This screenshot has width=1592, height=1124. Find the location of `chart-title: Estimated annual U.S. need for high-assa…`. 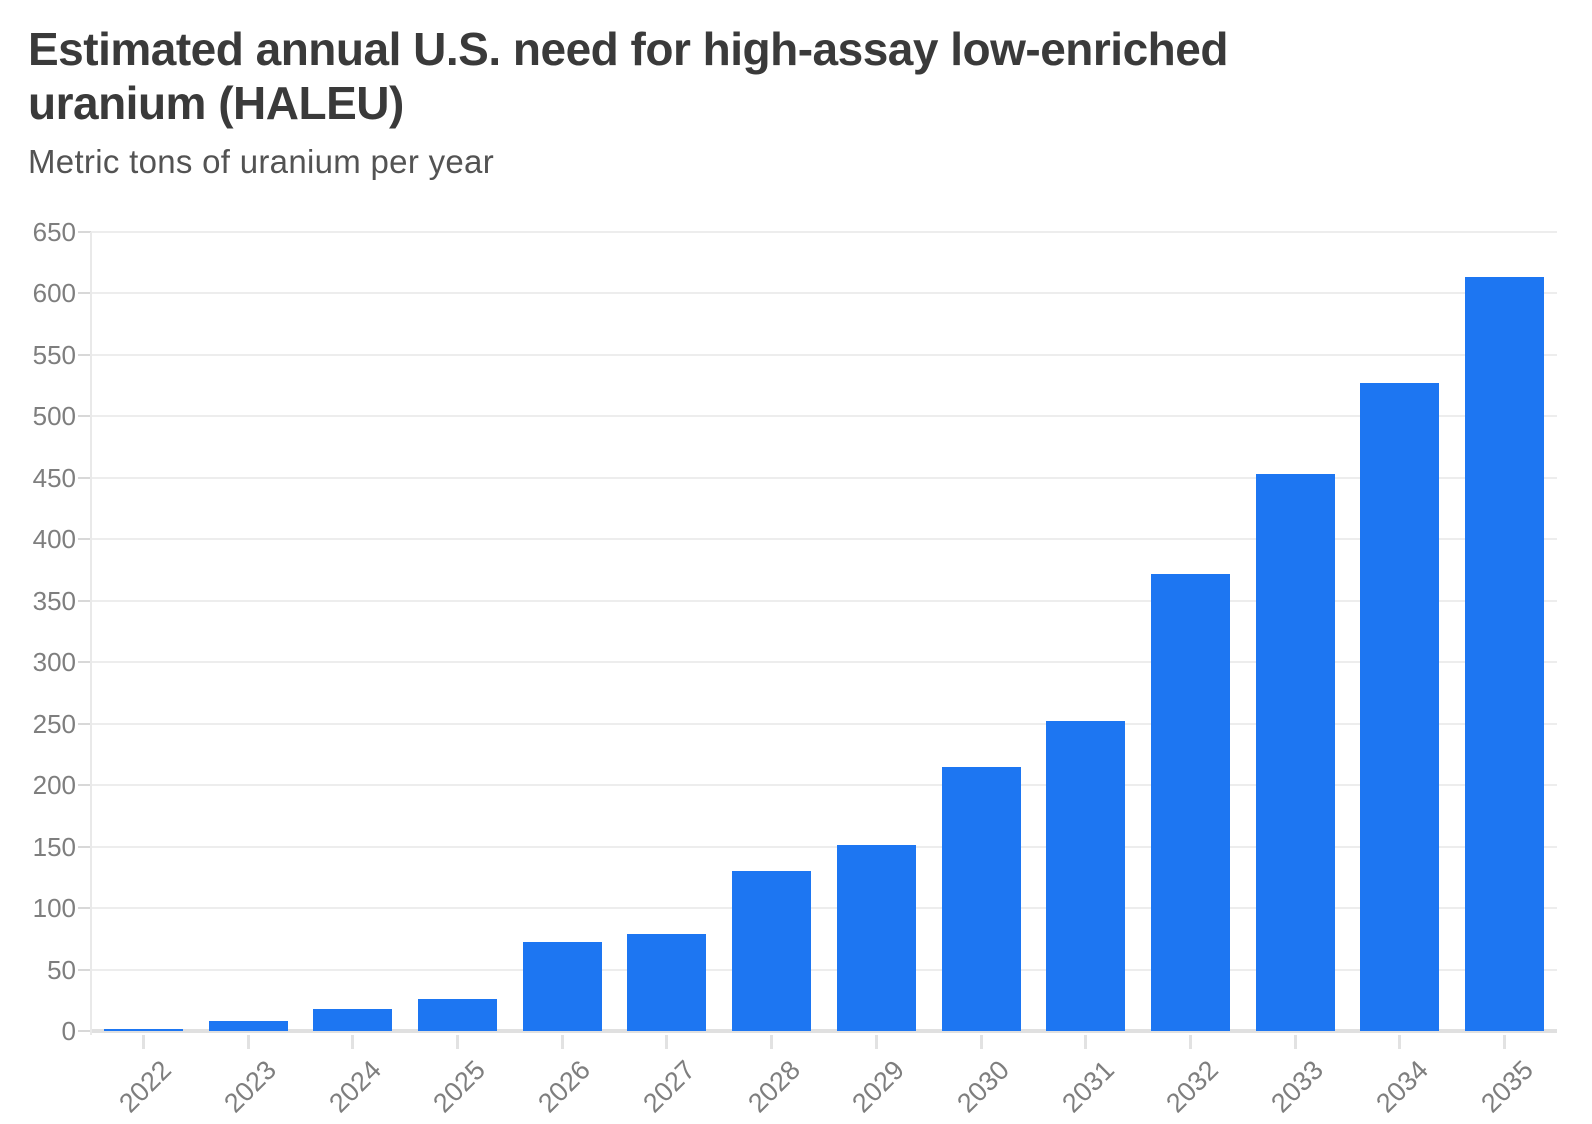

chart-title: Estimated annual U.S. need for high-assa… is located at coordinates (628, 76).